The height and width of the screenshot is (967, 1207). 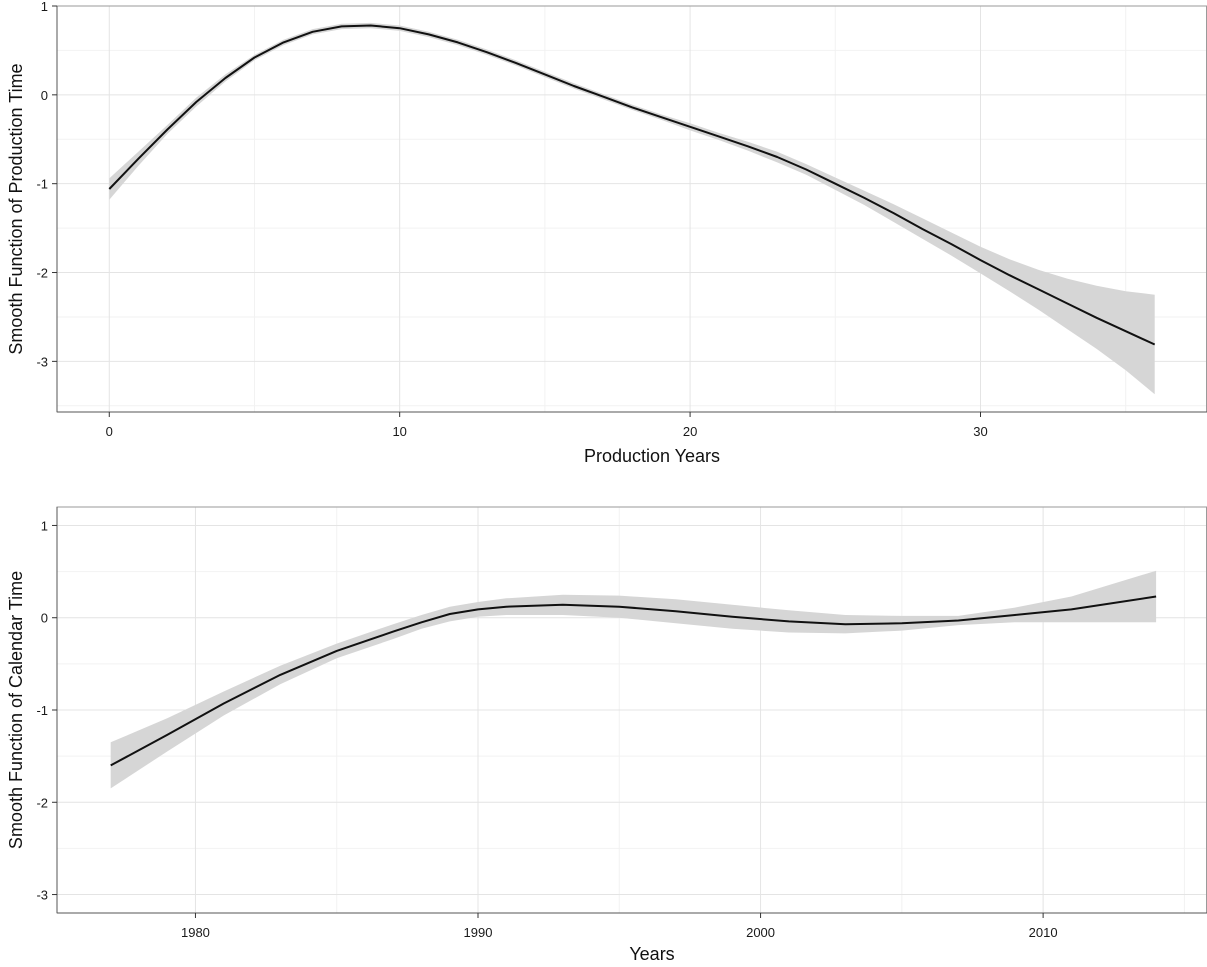 I want to click on x-tick-label: 30, so click(x=980, y=431).